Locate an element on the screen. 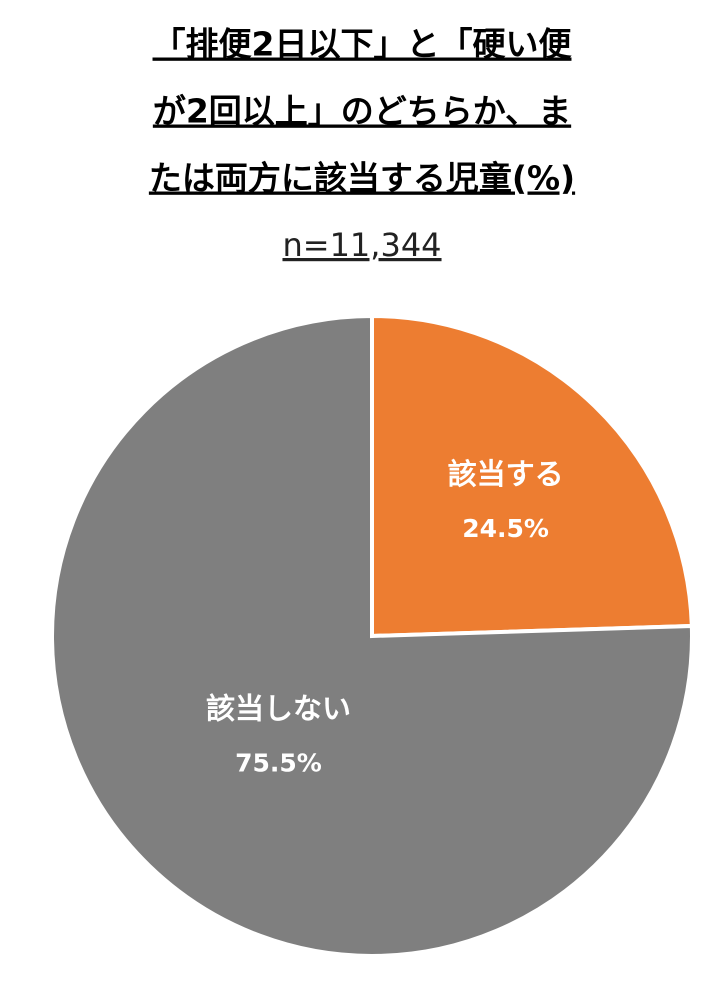  chart-title-line: 「排便2日以下」と「硬い便 is located at coordinates (363, 44).